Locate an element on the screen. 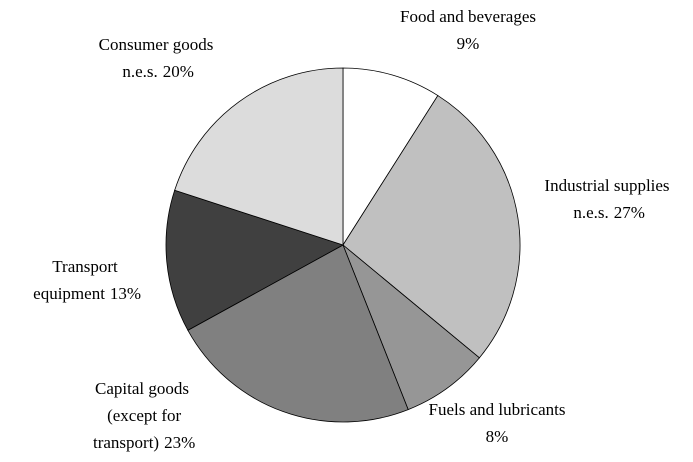 Image resolution: width=693 pixels, height=462 pixels. value-label: 9% is located at coordinates (468, 43).